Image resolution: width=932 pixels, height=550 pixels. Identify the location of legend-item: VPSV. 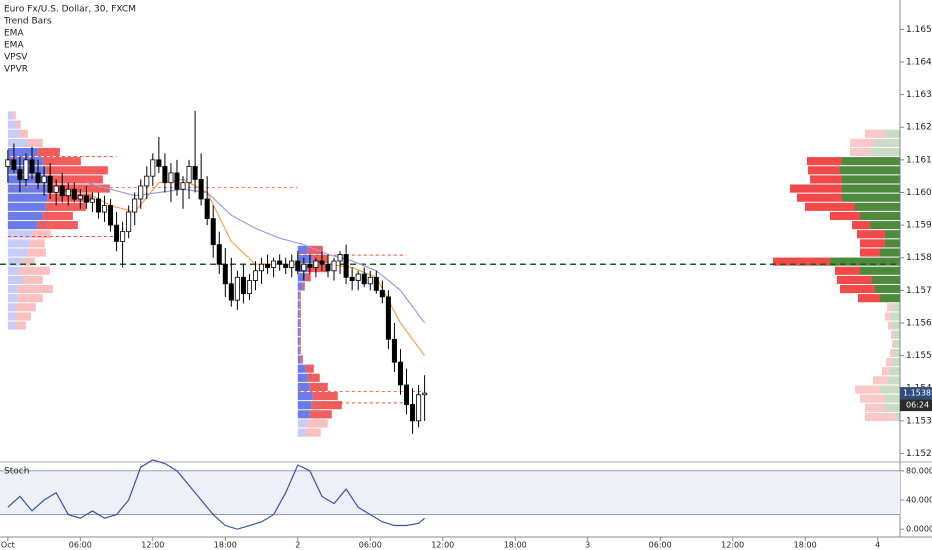
(16, 58).